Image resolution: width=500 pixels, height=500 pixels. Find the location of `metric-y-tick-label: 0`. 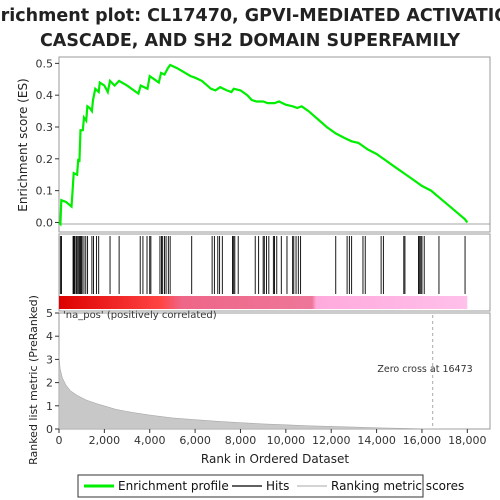

metric-y-tick-label: 0 is located at coordinates (49, 429).